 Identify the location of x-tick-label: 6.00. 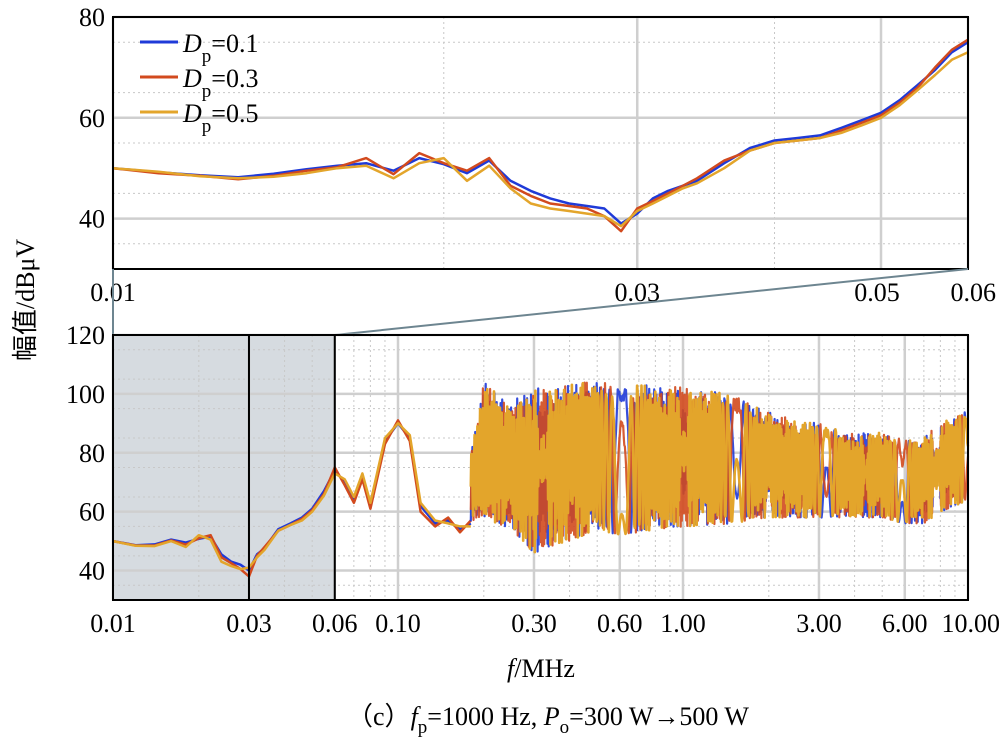
(905, 623).